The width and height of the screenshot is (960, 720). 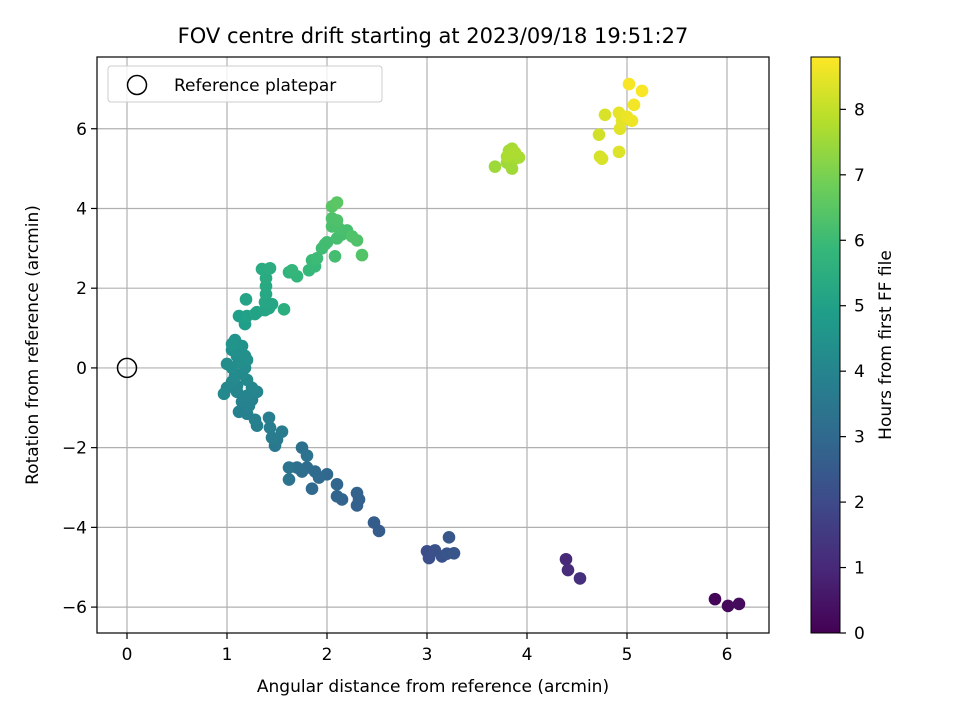 What do you see at coordinates (859, 372) in the screenshot?
I see `colorbar-tick-label: 4` at bounding box center [859, 372].